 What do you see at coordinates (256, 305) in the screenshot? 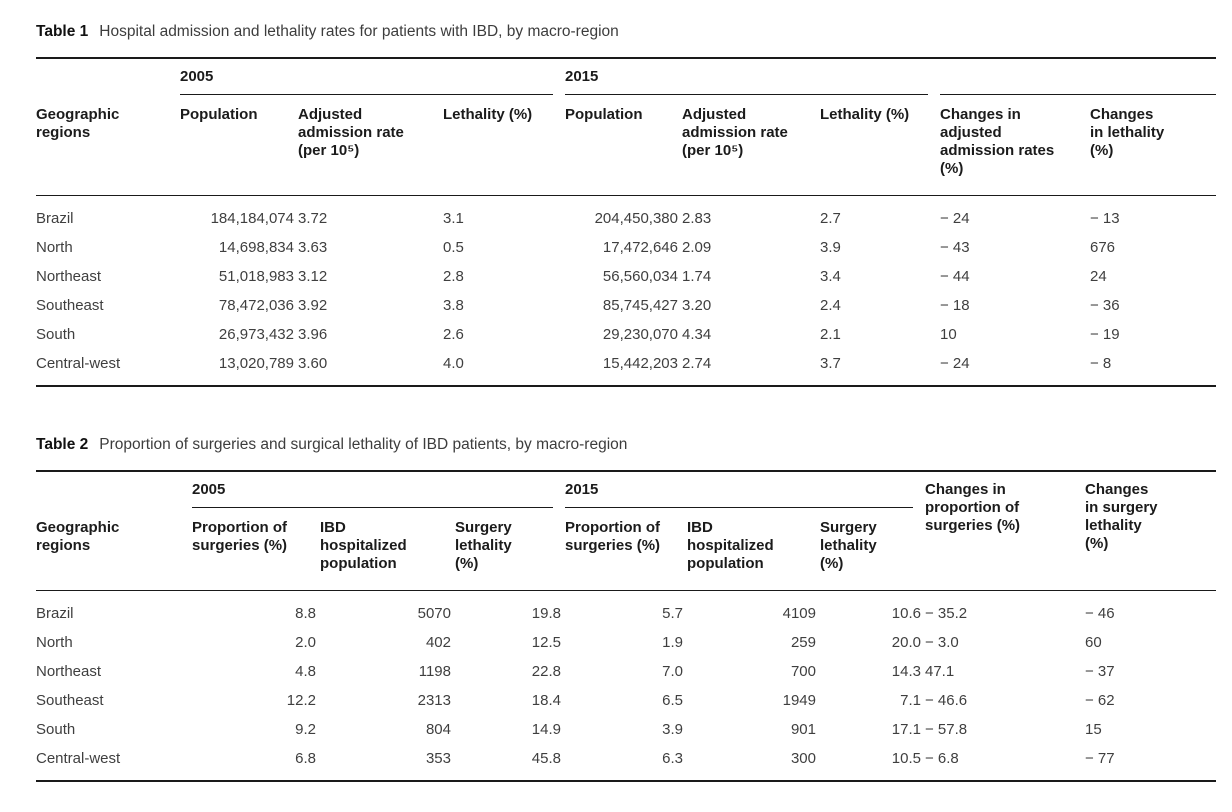
I see `cell-population-2005: 78,472,036` at bounding box center [256, 305].